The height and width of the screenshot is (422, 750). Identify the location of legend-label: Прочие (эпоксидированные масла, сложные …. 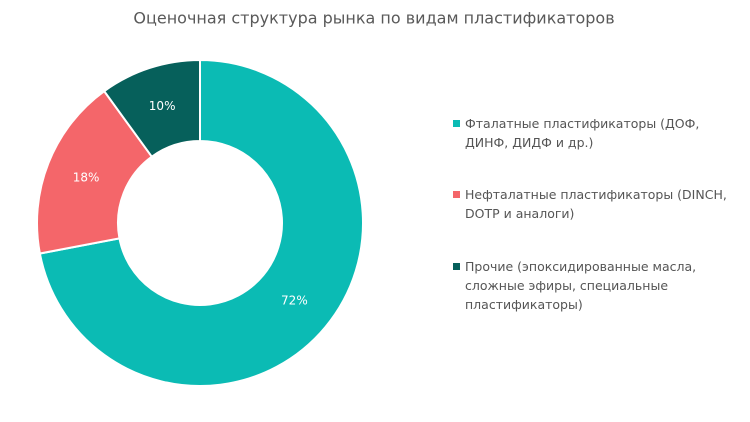
(581, 285).